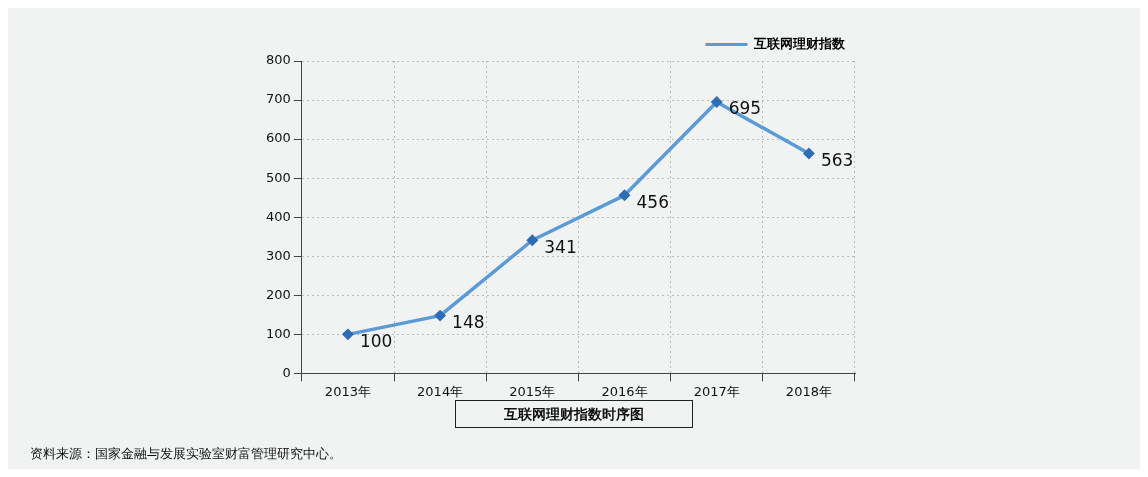 The height and width of the screenshot is (477, 1148). What do you see at coordinates (440, 391) in the screenshot?
I see `x-tick-label: 2014年` at bounding box center [440, 391].